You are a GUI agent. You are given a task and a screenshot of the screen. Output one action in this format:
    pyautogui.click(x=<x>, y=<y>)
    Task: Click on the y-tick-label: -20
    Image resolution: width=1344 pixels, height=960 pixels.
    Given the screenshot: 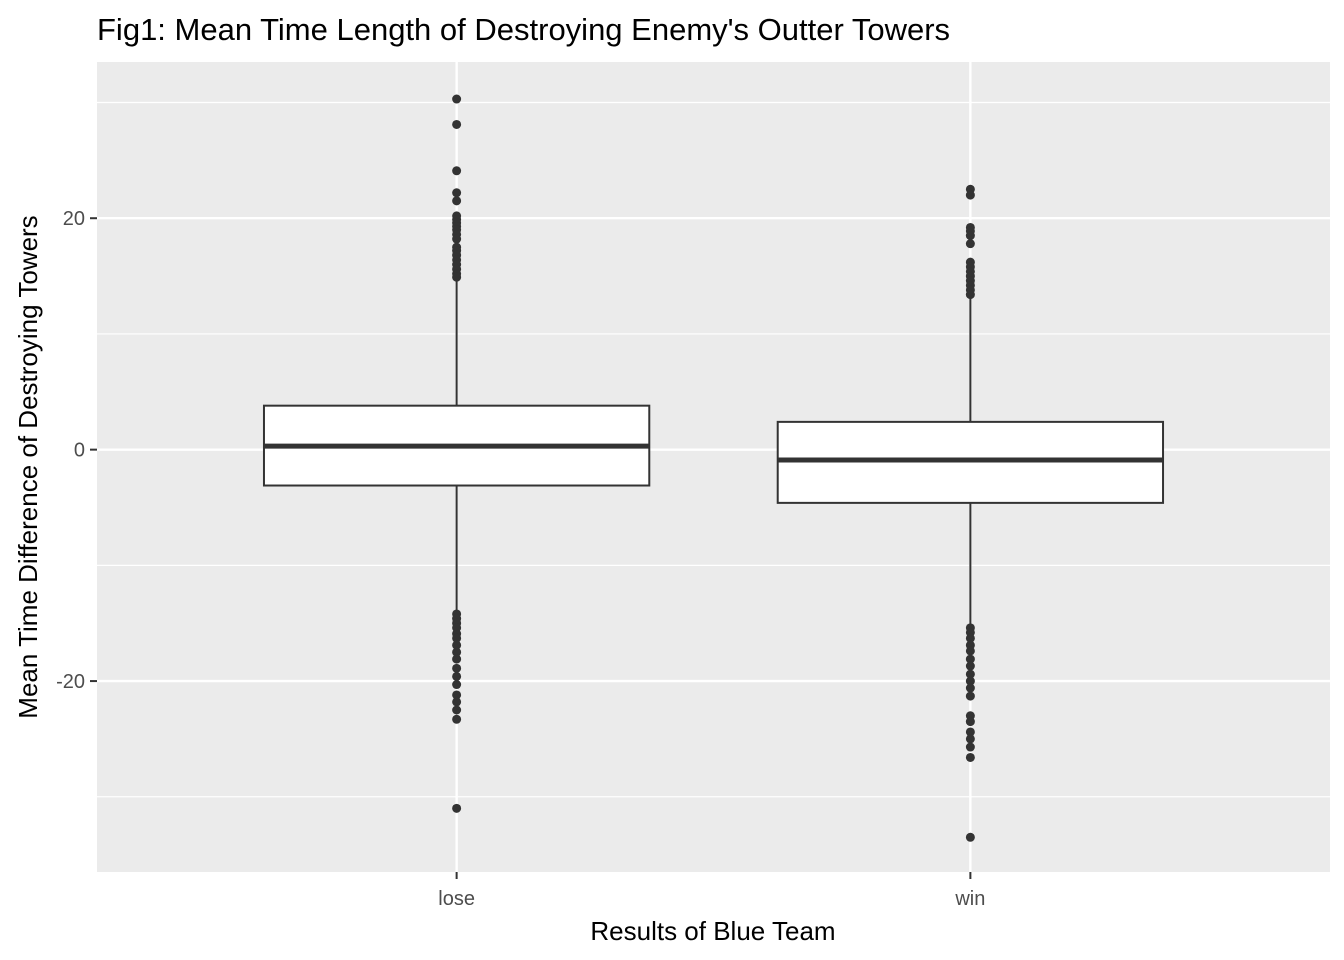 What is the action you would take?
    pyautogui.click(x=70, y=682)
    